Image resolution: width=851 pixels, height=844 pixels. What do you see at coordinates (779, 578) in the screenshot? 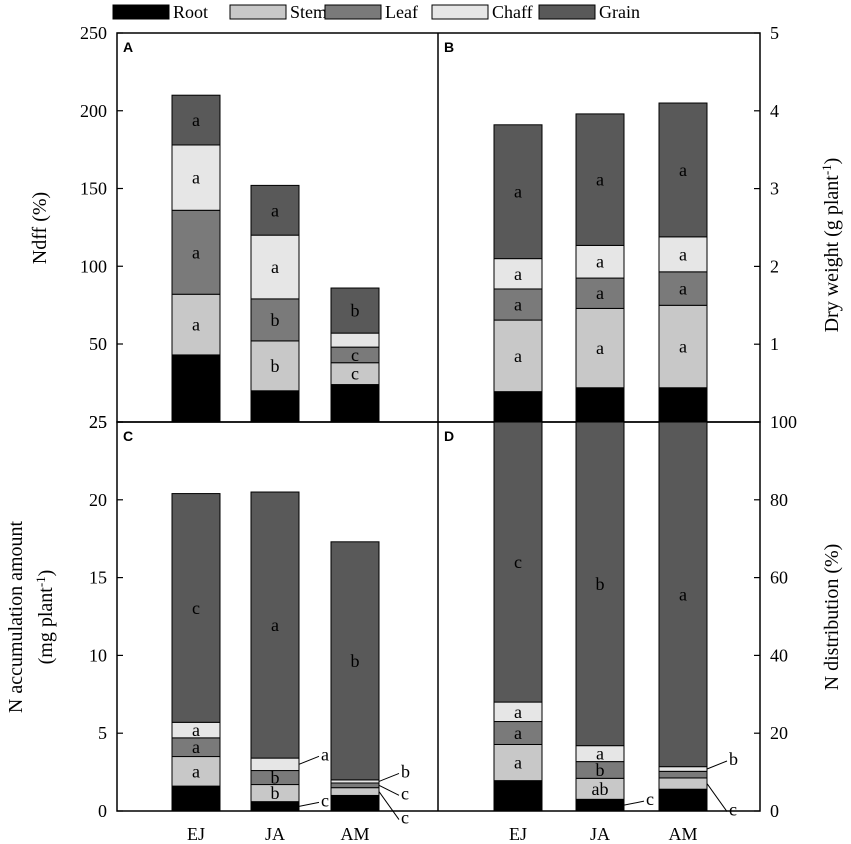
I see `ytick-label-d-3: 60` at bounding box center [779, 578].